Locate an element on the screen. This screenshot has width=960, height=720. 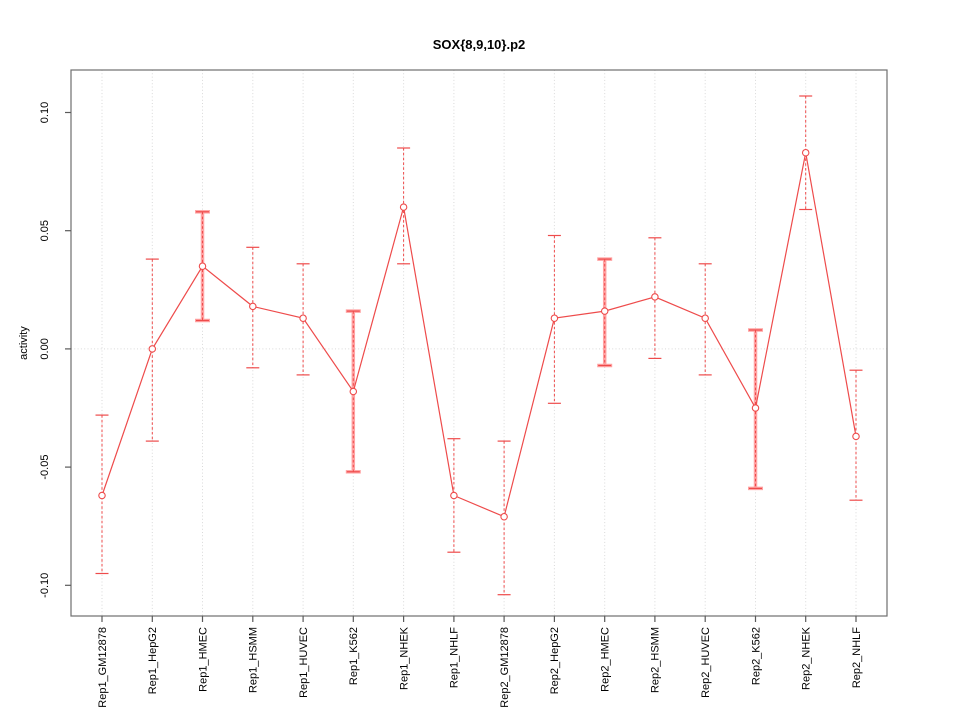
x-tick-label: Rep2_NHEK is located at coordinates (807, 658).